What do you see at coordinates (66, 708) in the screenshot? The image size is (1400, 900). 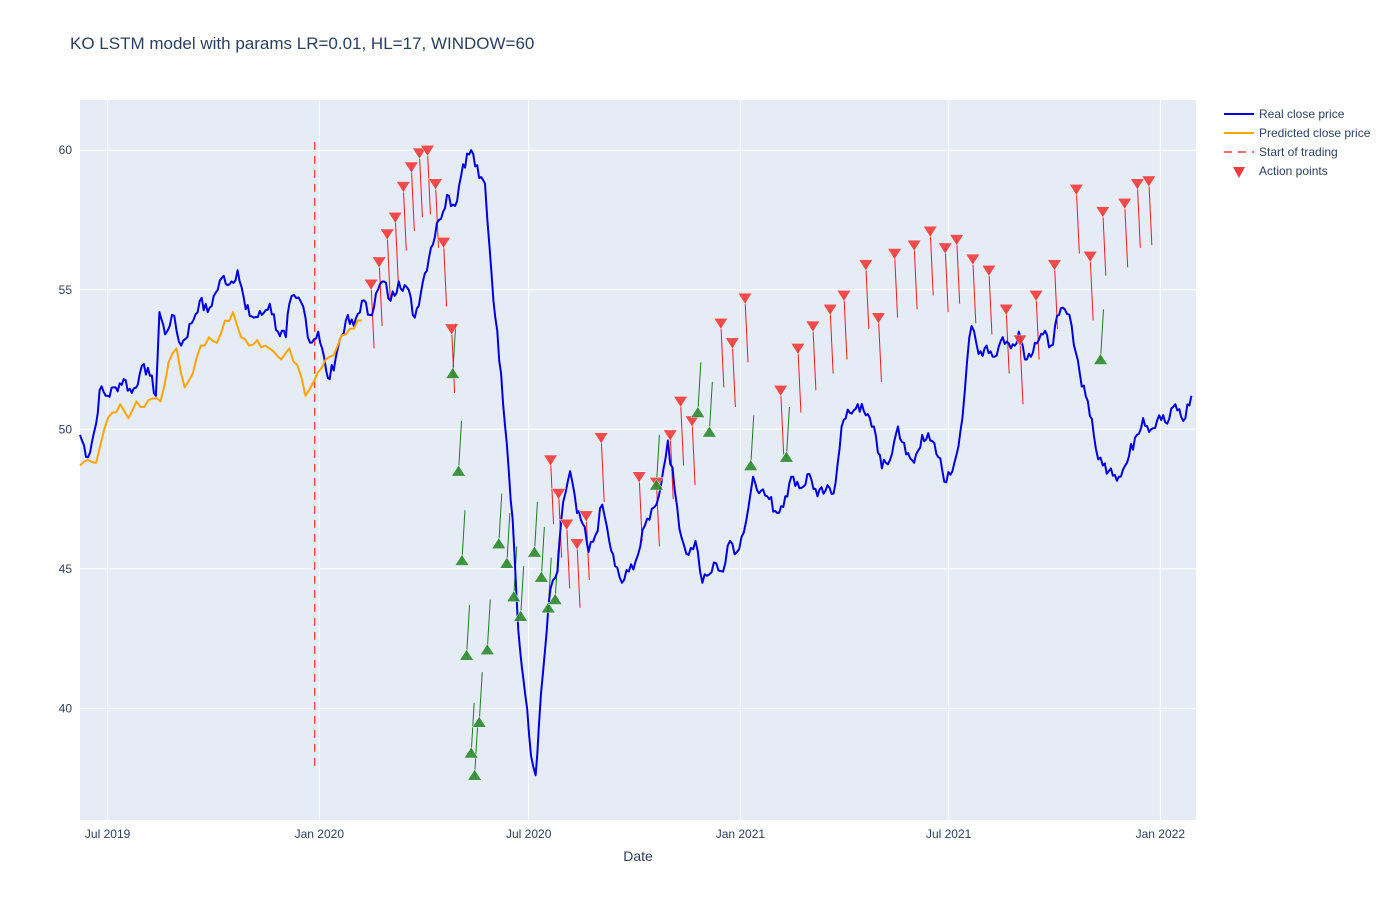 I see `y-tick-label: 40` at bounding box center [66, 708].